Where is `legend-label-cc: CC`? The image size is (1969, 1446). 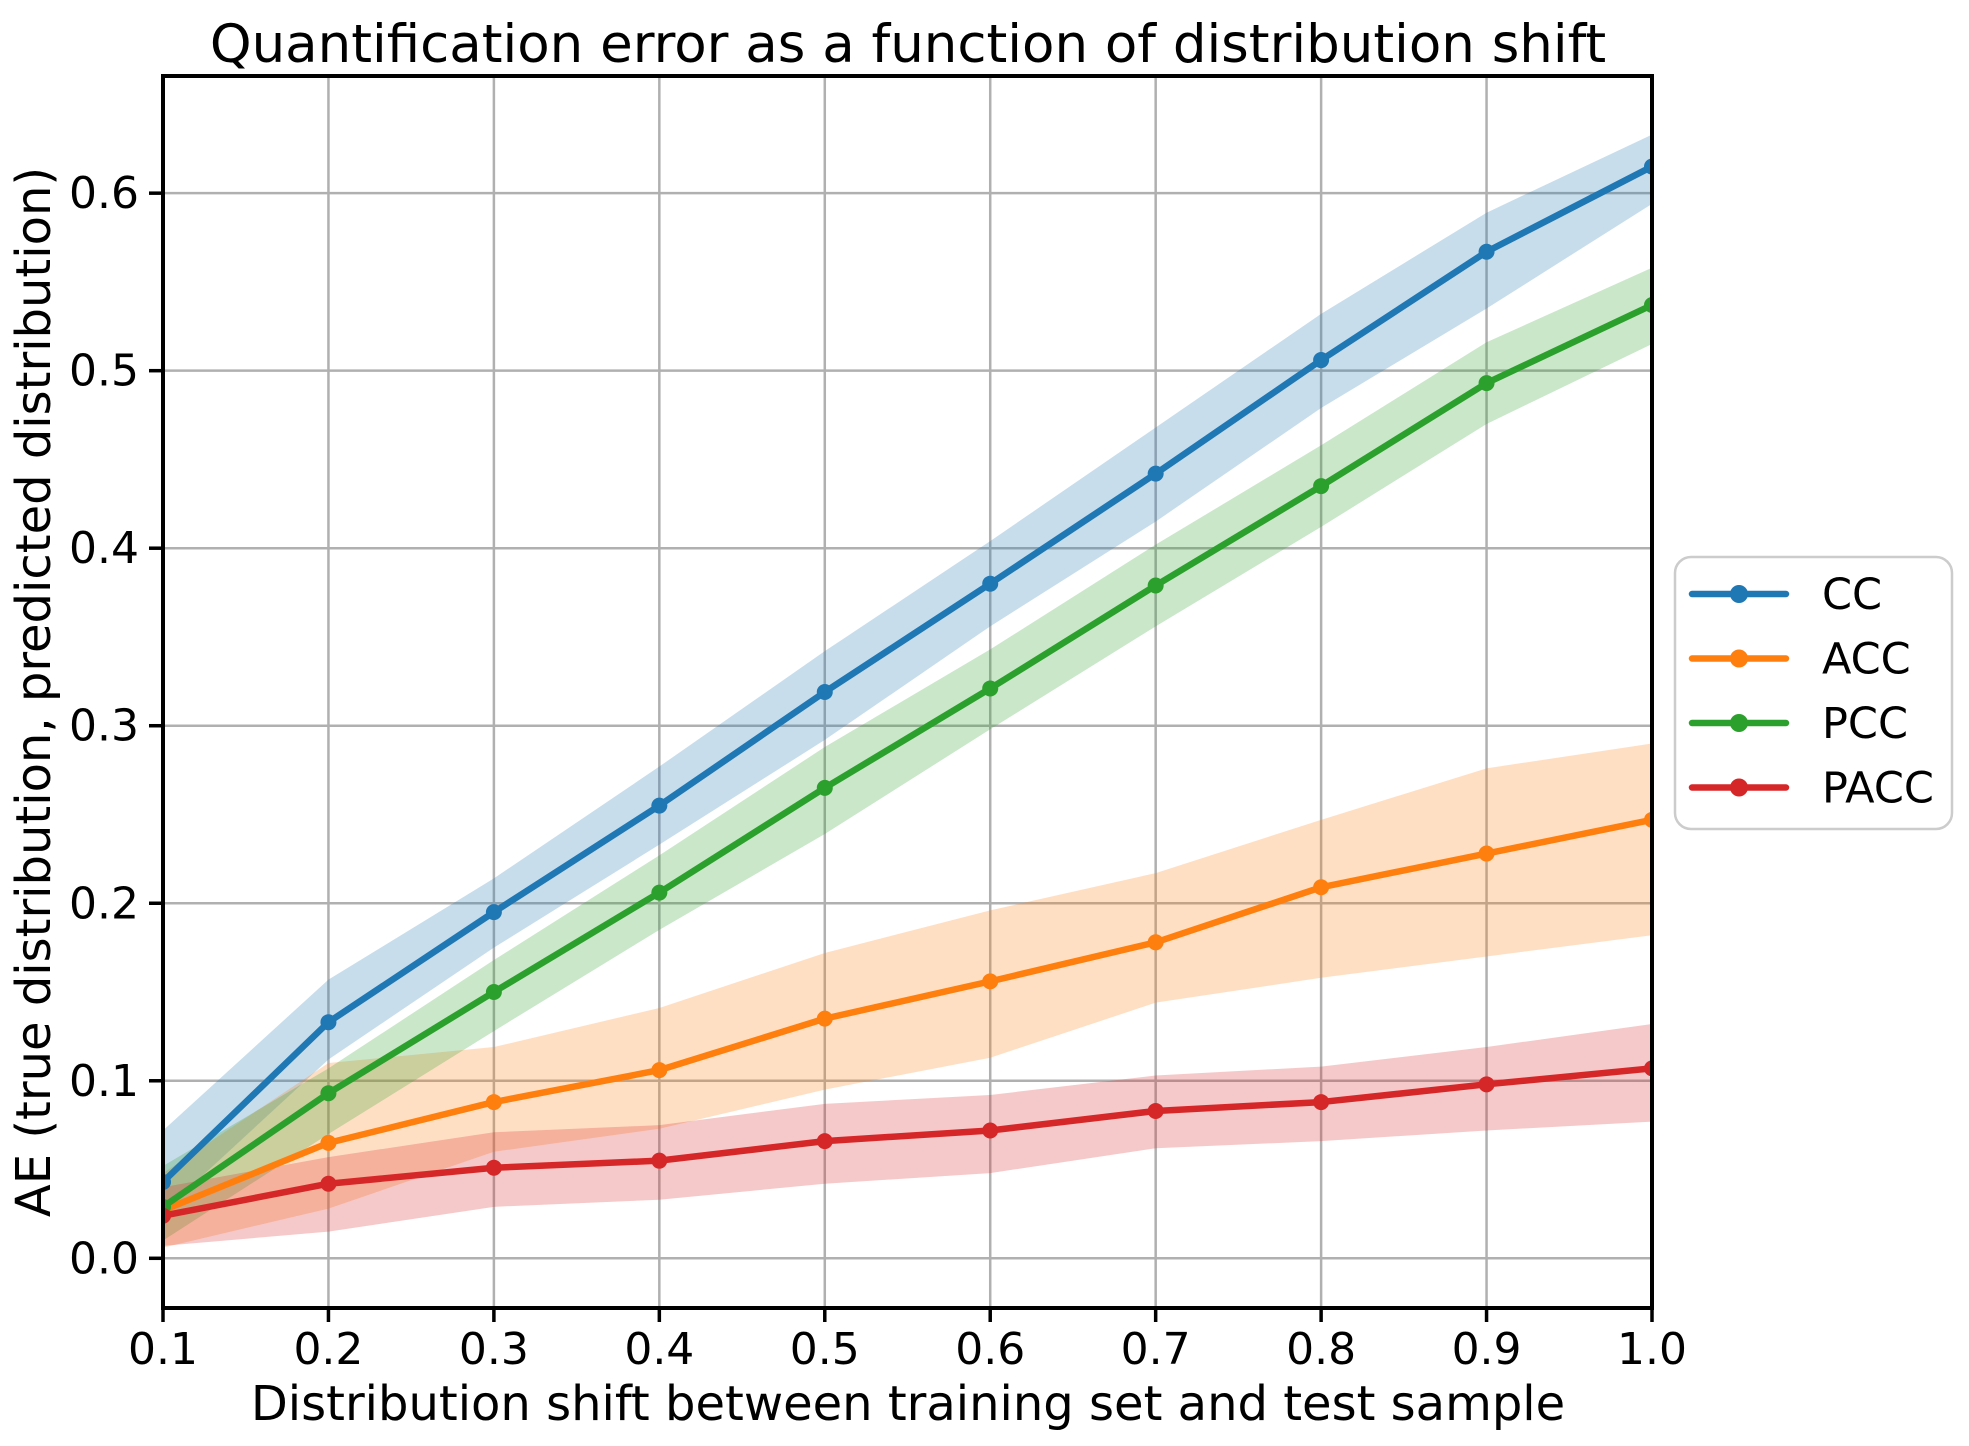
legend-label-cc: CC is located at coordinates (1852, 595).